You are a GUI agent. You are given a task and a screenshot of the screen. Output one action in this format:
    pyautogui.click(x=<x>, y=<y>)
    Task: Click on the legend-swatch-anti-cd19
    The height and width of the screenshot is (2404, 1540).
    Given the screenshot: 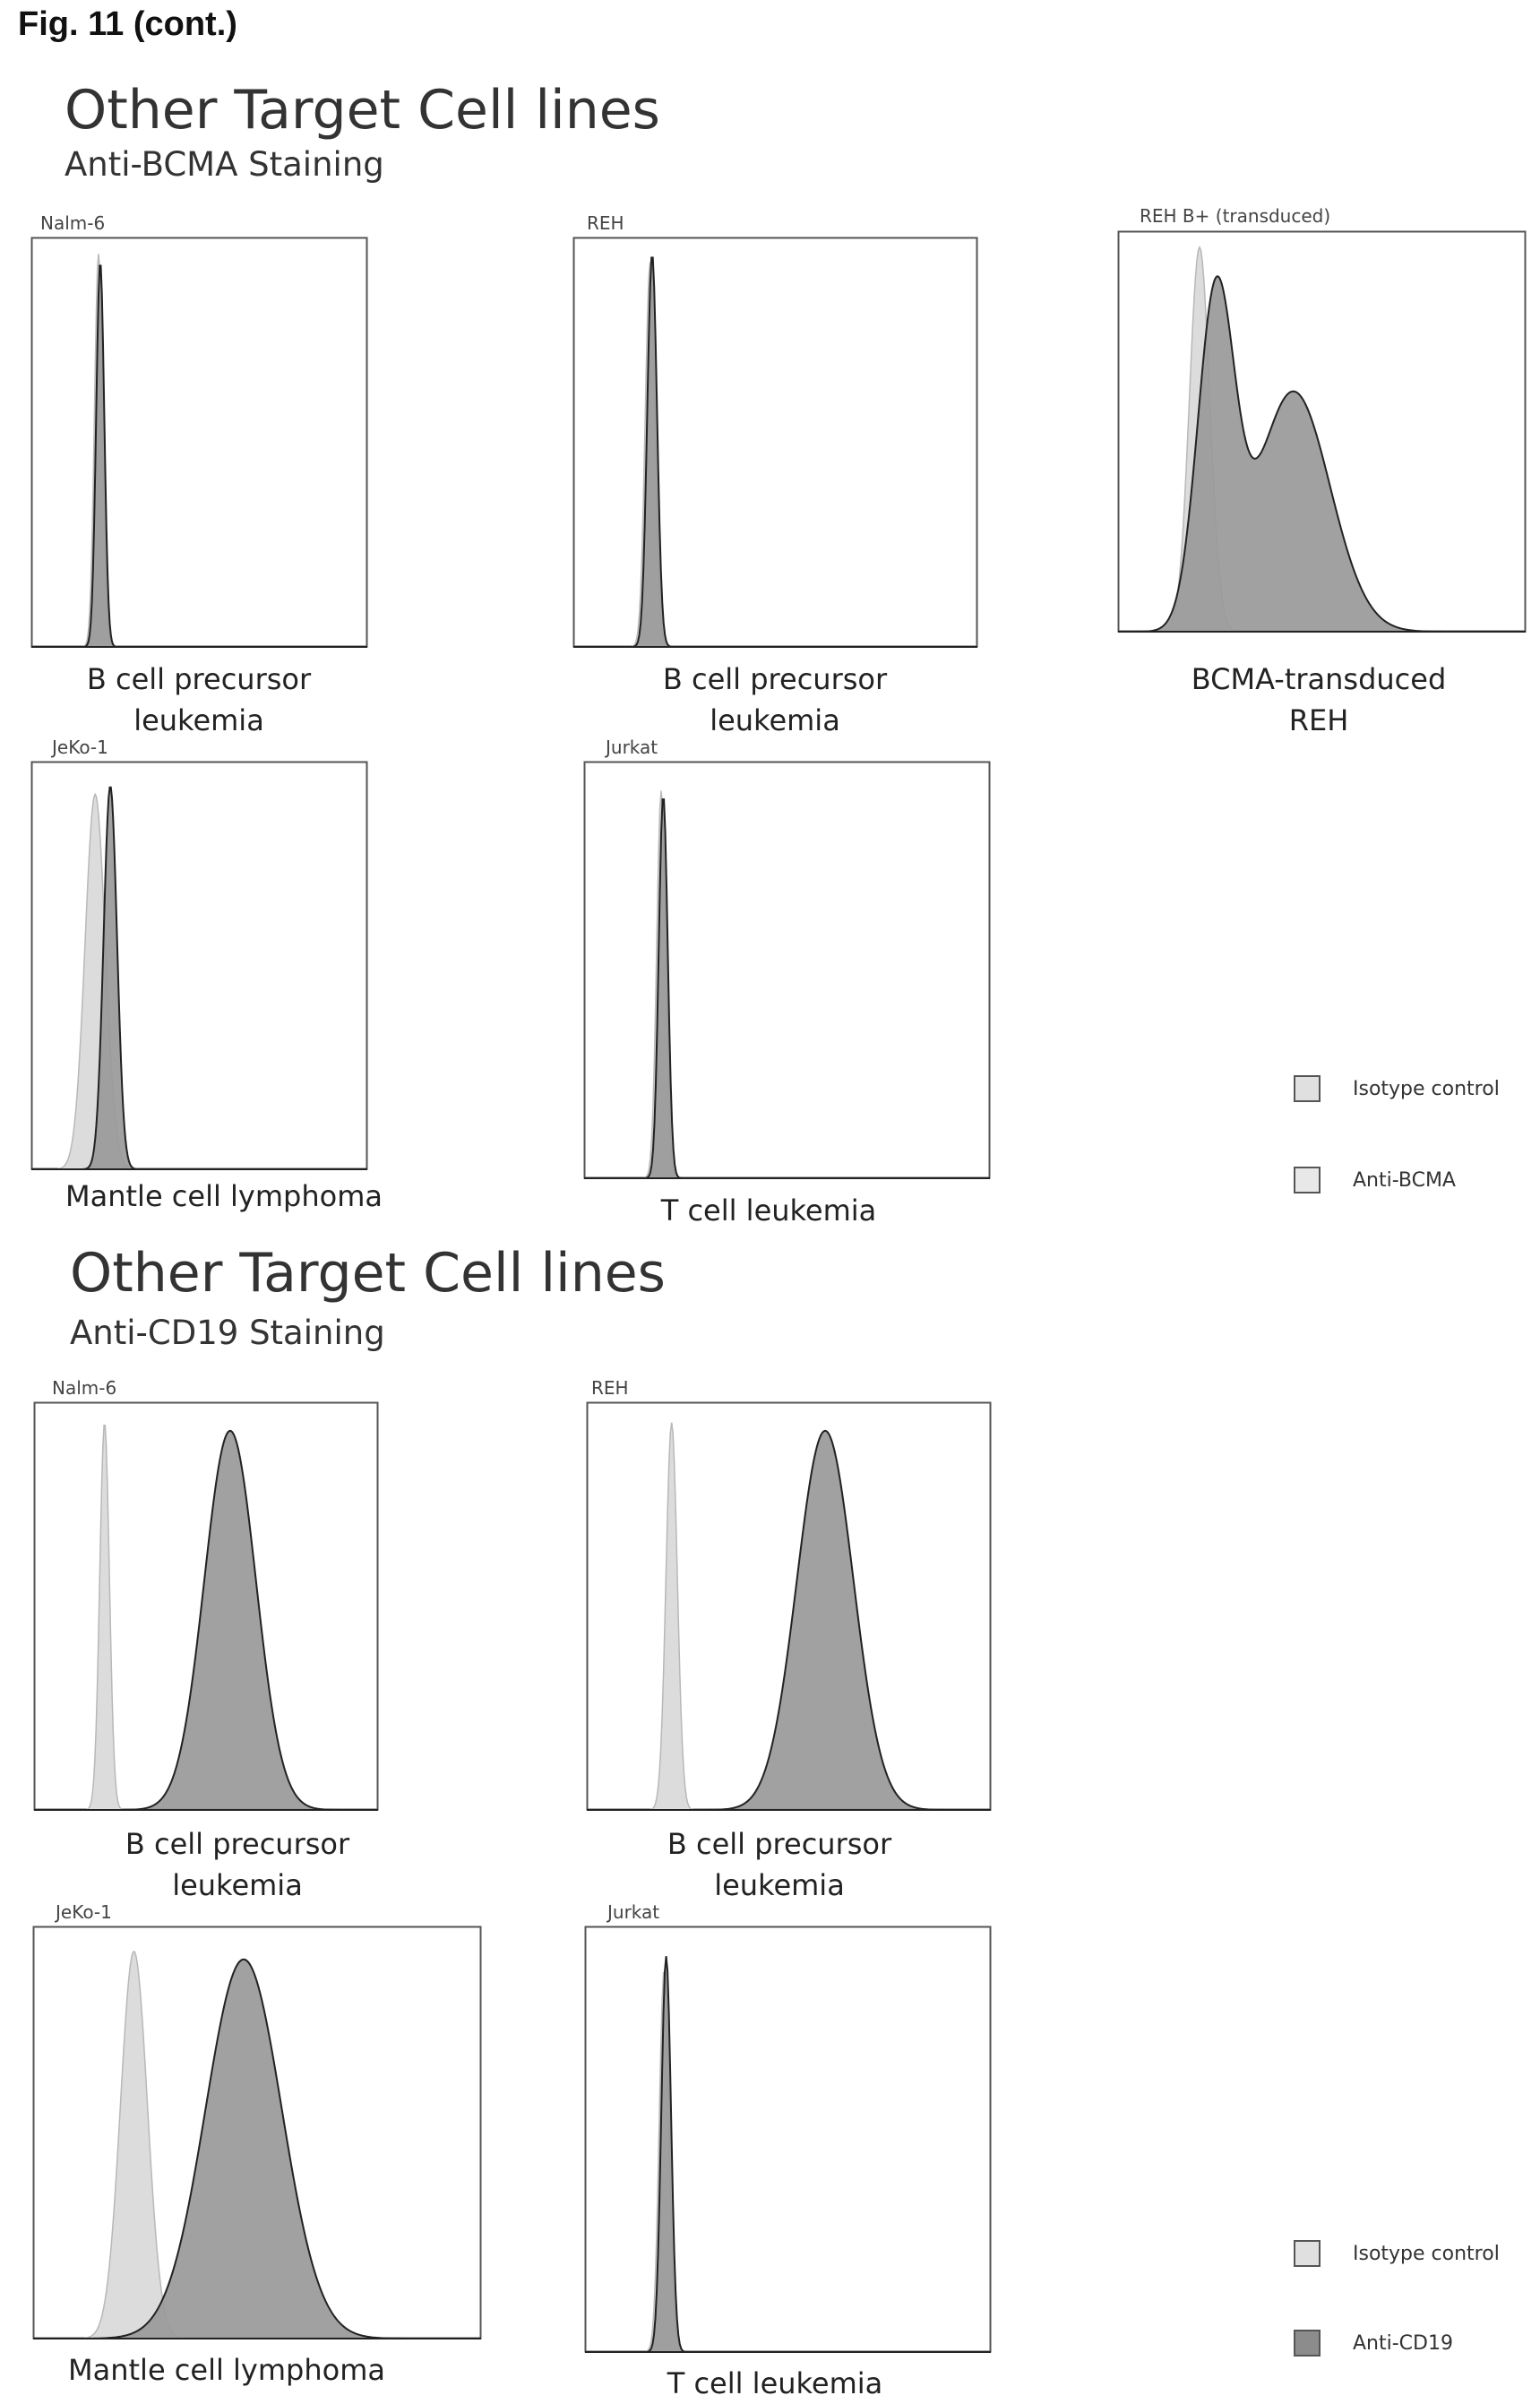 What is the action you would take?
    pyautogui.click(x=1307, y=2343)
    